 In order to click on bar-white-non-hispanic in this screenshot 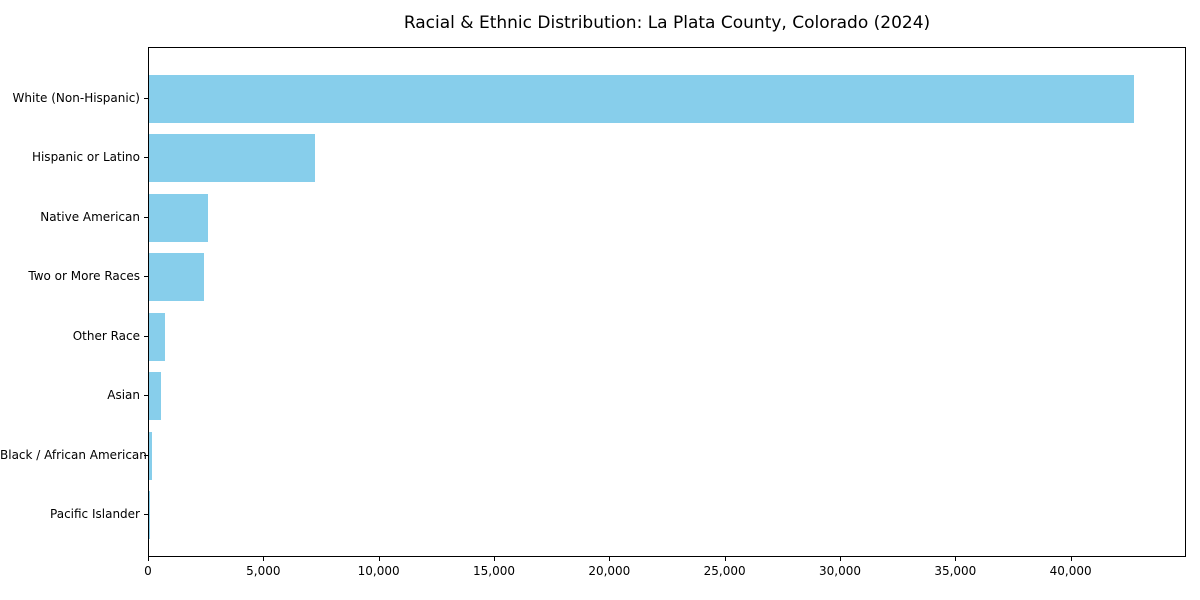, I will do `click(642, 98)`.